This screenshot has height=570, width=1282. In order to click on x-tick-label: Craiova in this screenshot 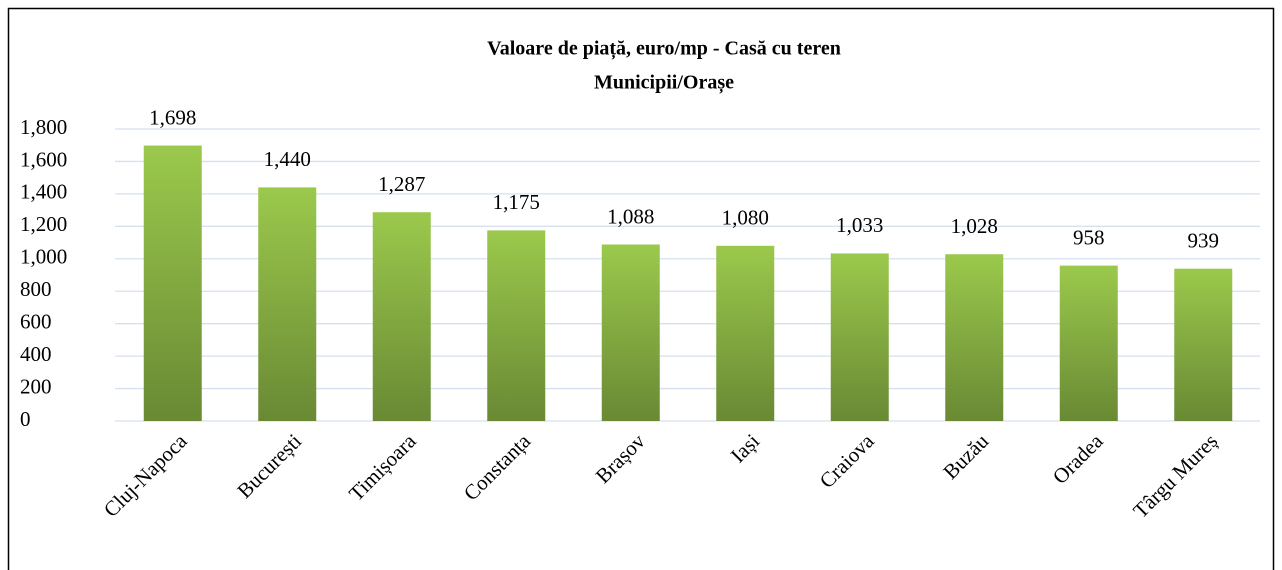, I will do `click(847, 460)`.